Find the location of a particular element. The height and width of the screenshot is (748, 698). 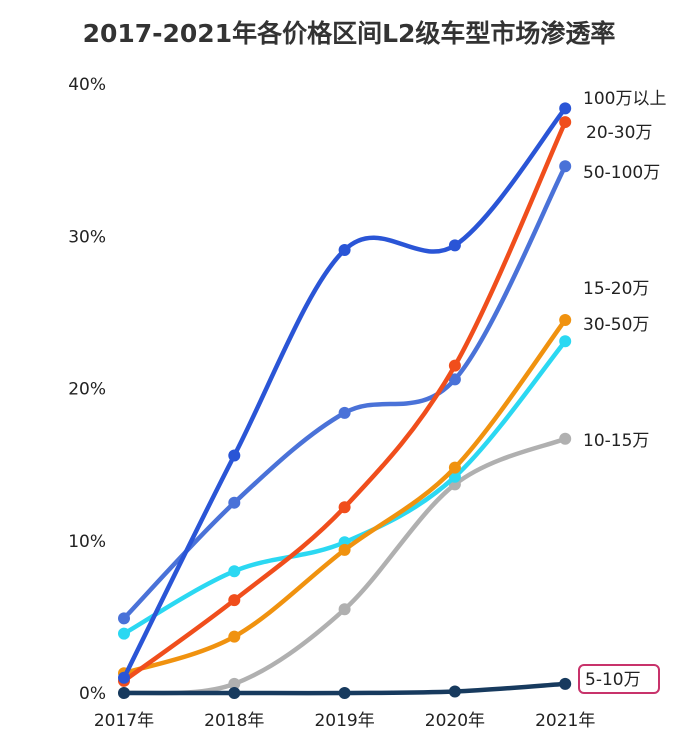

y-tick-label: 40% is located at coordinates (87, 85).